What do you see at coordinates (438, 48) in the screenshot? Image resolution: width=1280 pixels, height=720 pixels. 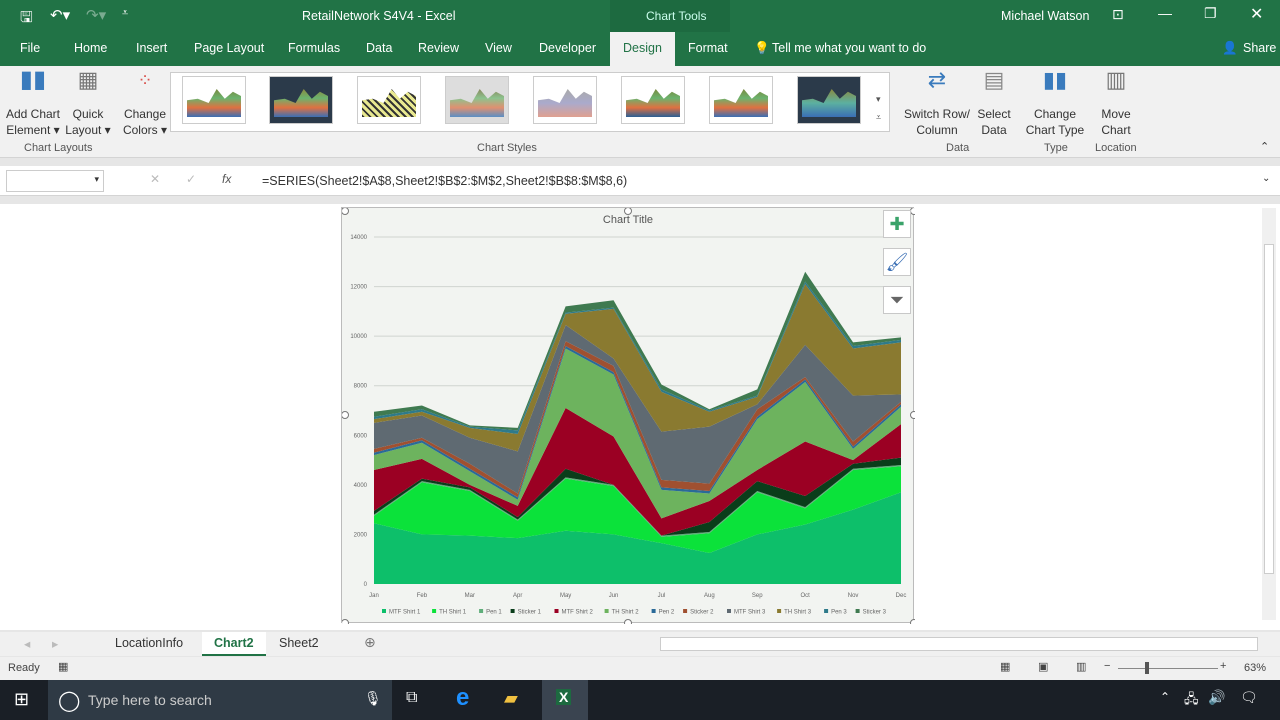 I see `tab-review: Review` at bounding box center [438, 48].